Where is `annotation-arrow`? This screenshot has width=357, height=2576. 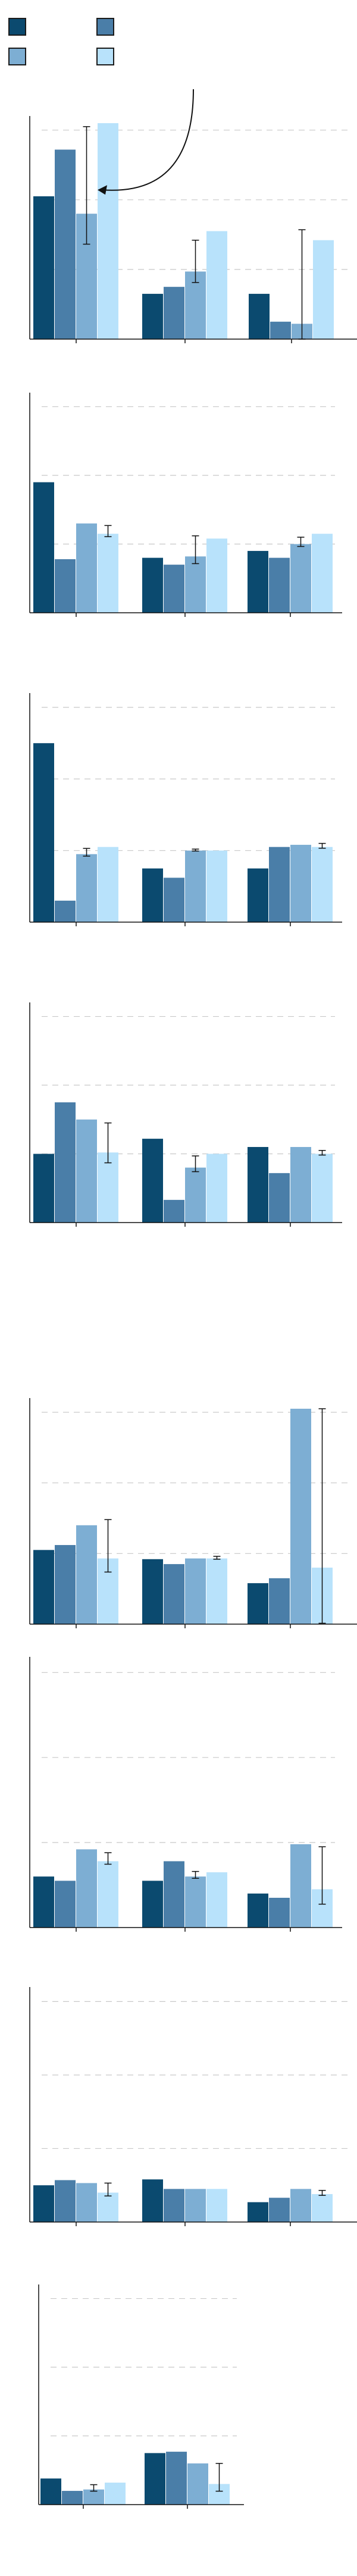 annotation-arrow is located at coordinates (148, 140).